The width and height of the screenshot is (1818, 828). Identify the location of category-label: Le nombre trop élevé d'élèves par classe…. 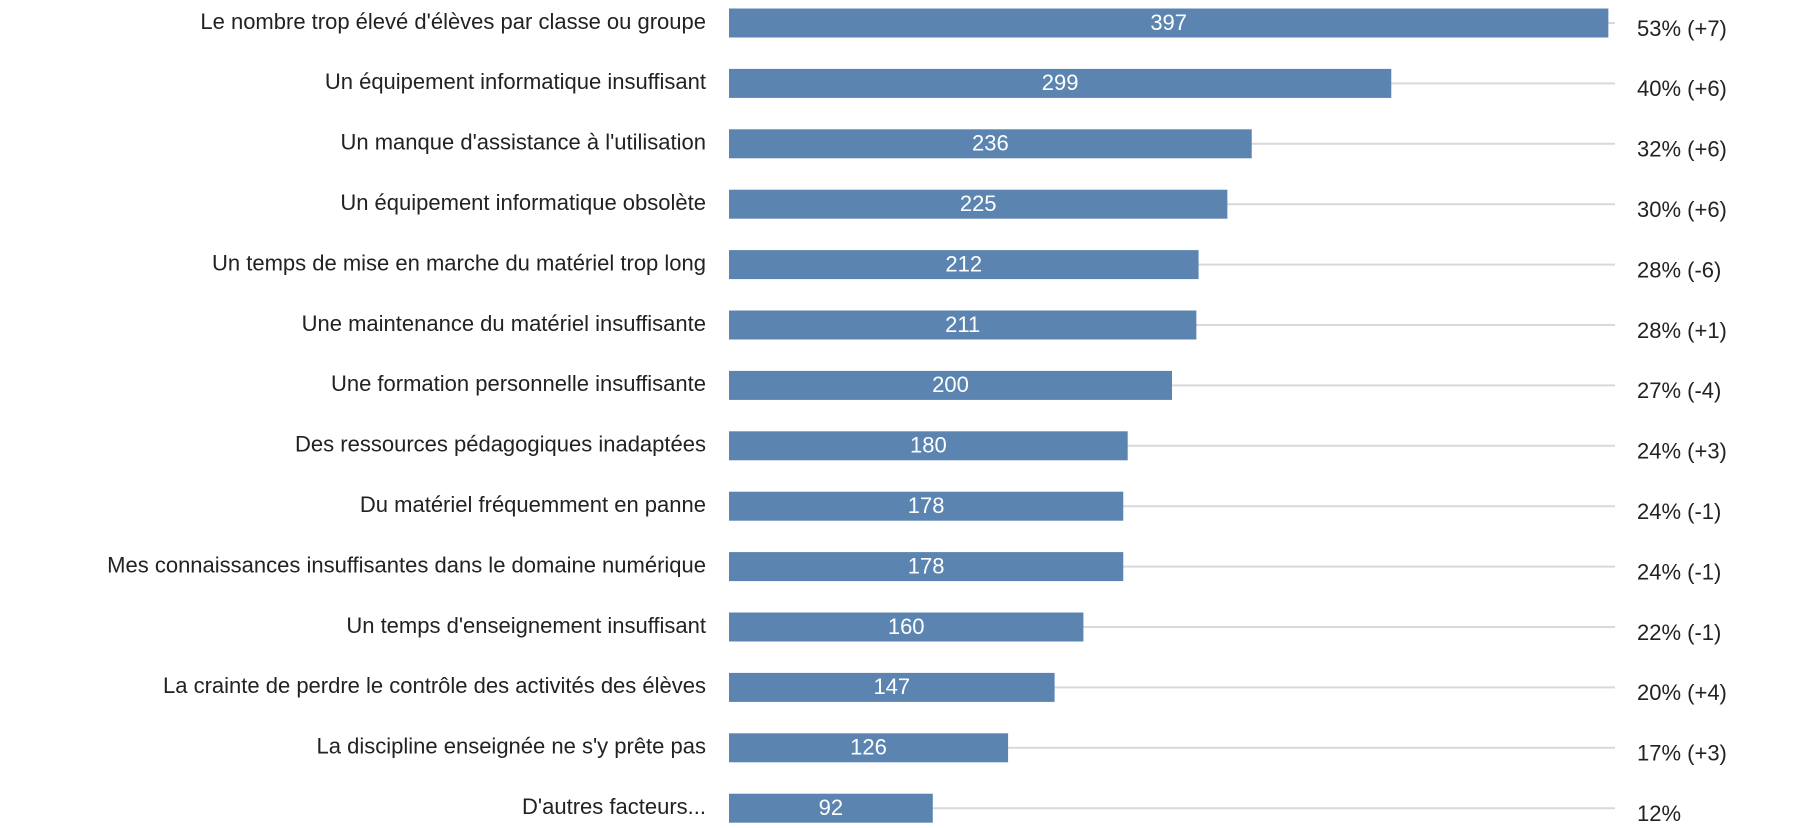
(453, 21).